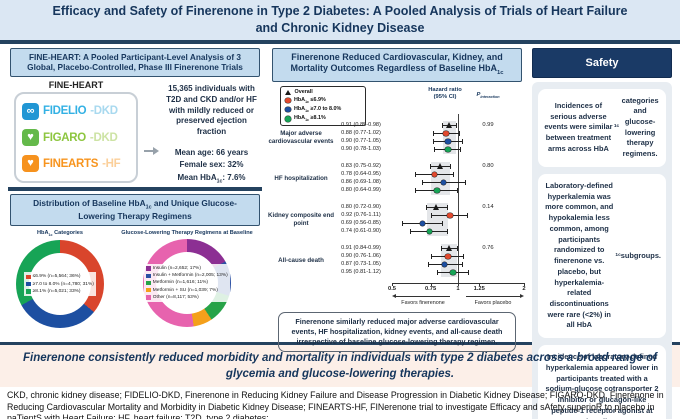  What do you see at coordinates (288, 92) in the screenshot?
I see `triangle-marker-icon` at bounding box center [288, 92].